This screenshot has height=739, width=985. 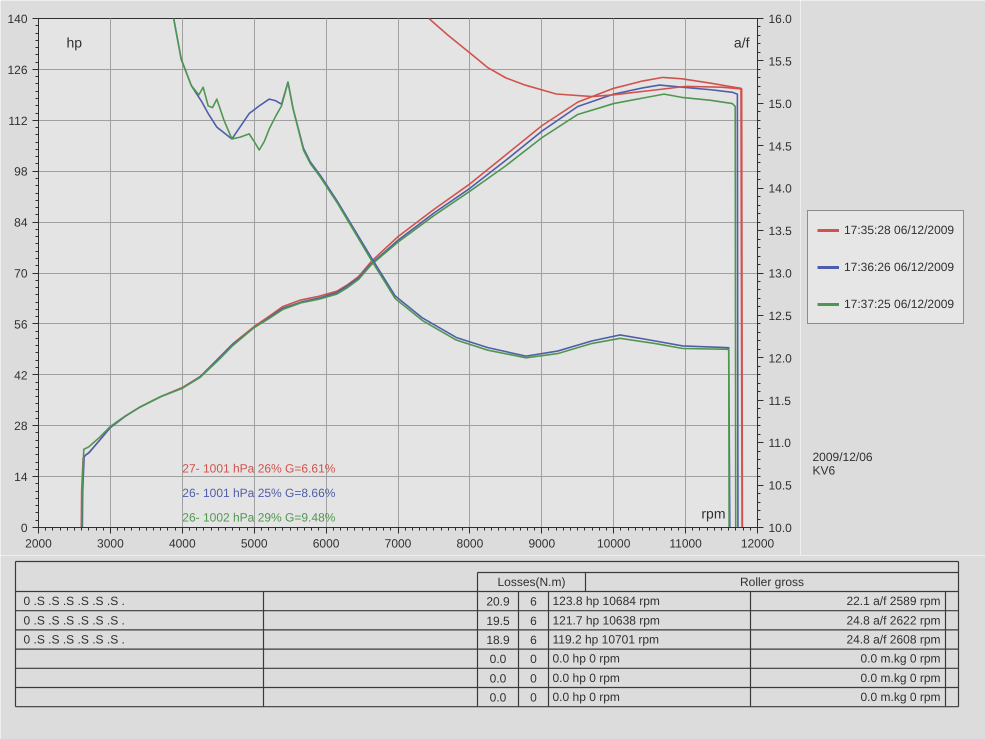 What do you see at coordinates (18, 121) in the screenshot?
I see `y-tick-label: 112` at bounding box center [18, 121].